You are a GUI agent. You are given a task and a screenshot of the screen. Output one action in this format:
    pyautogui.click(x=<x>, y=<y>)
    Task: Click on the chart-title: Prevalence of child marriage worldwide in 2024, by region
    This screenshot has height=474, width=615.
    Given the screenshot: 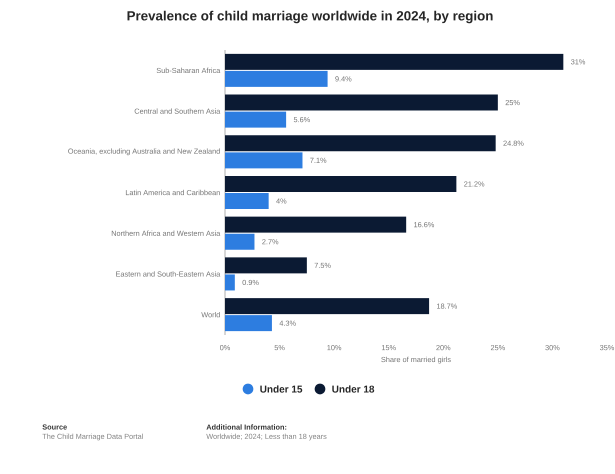 What is the action you would take?
    pyautogui.click(x=310, y=17)
    